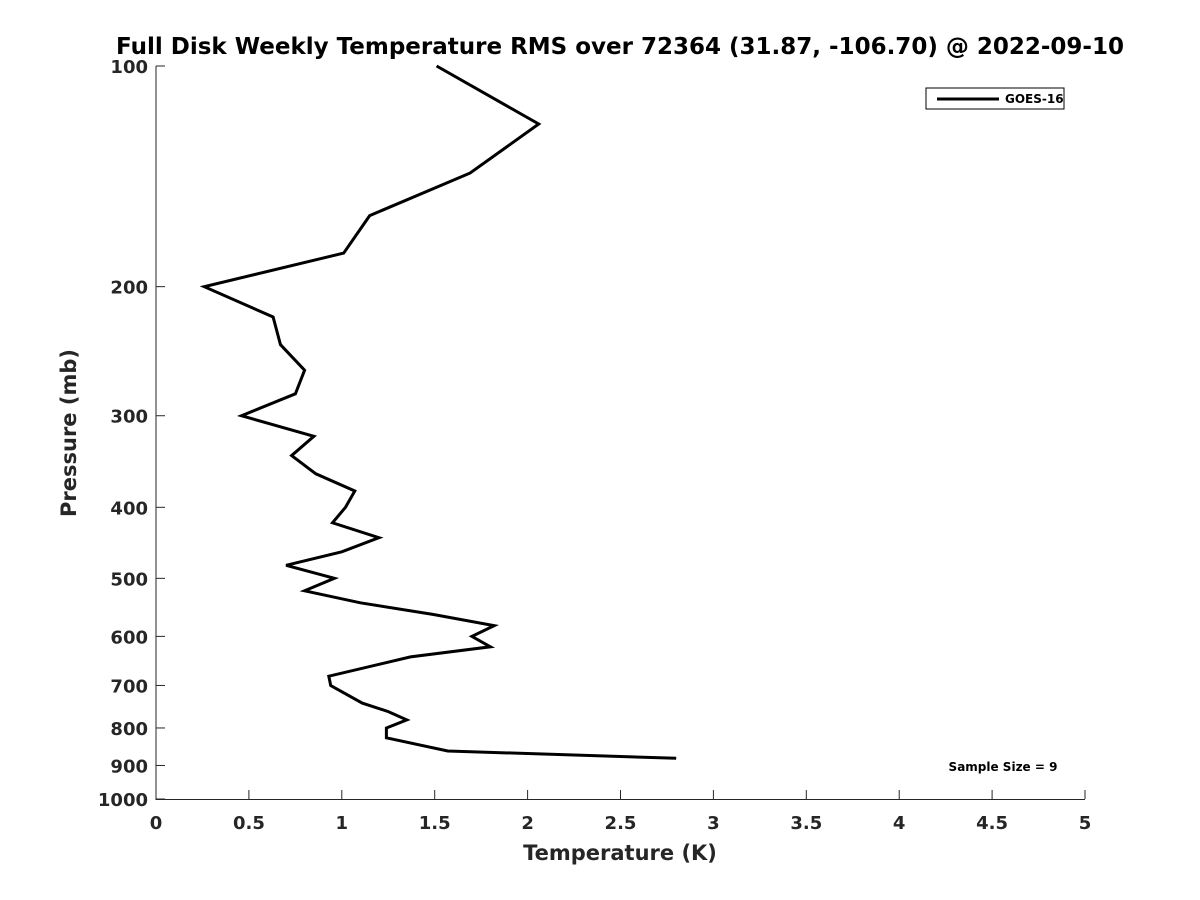 The width and height of the screenshot is (1200, 900). What do you see at coordinates (806, 823) in the screenshot?
I see `x-tick-label: 3.5` at bounding box center [806, 823].